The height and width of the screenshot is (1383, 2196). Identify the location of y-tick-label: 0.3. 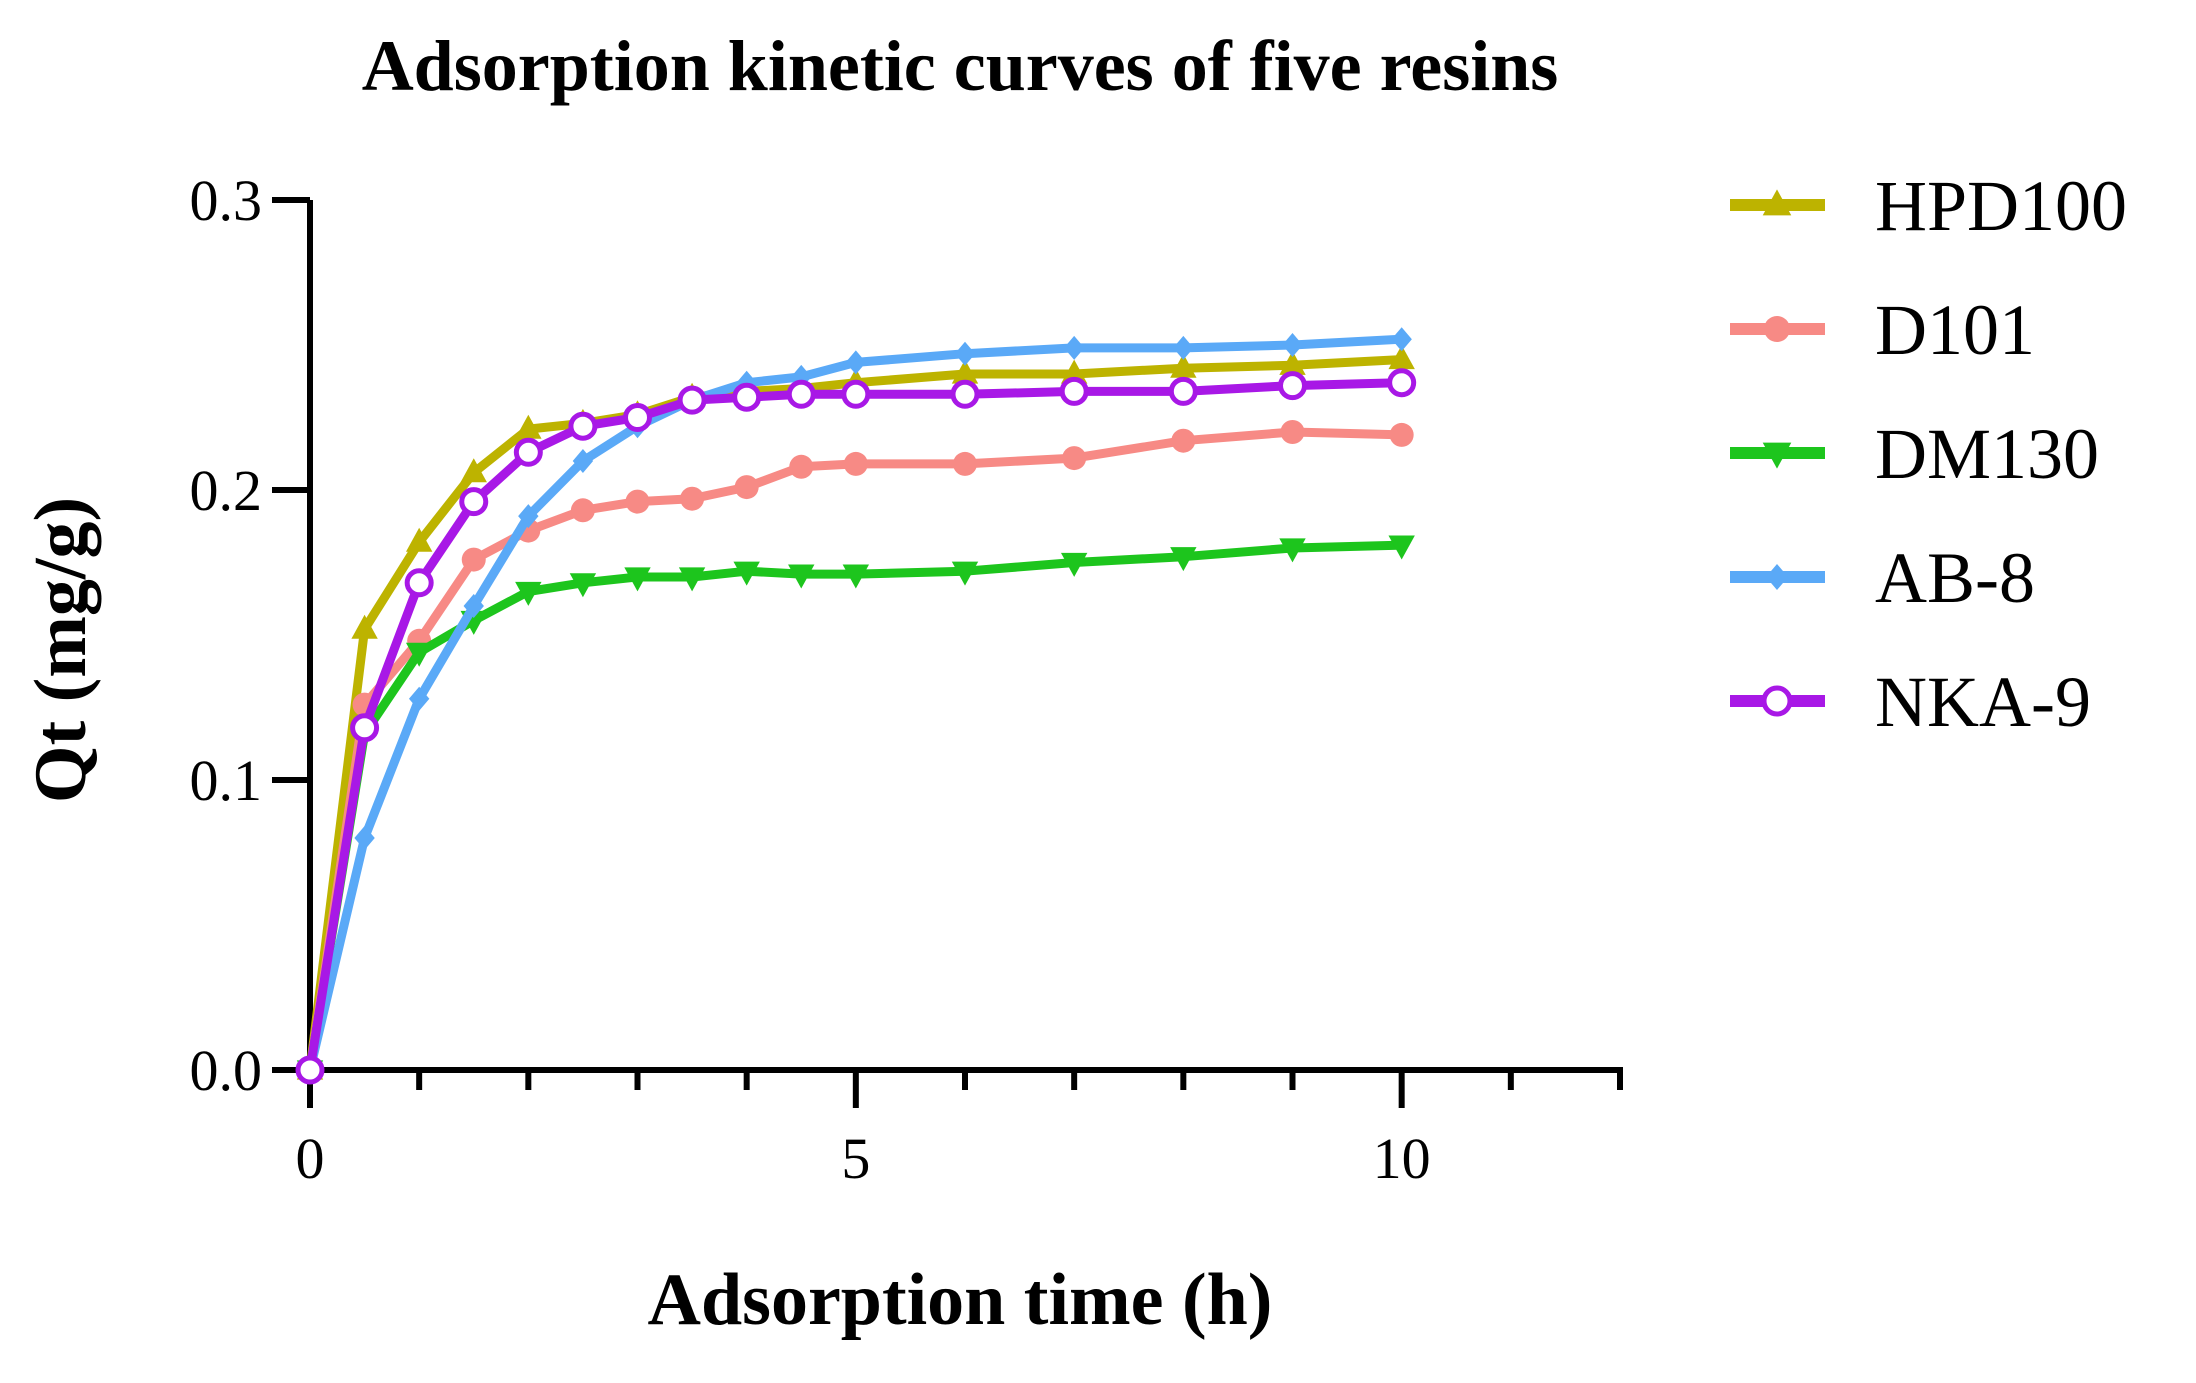
(226, 200).